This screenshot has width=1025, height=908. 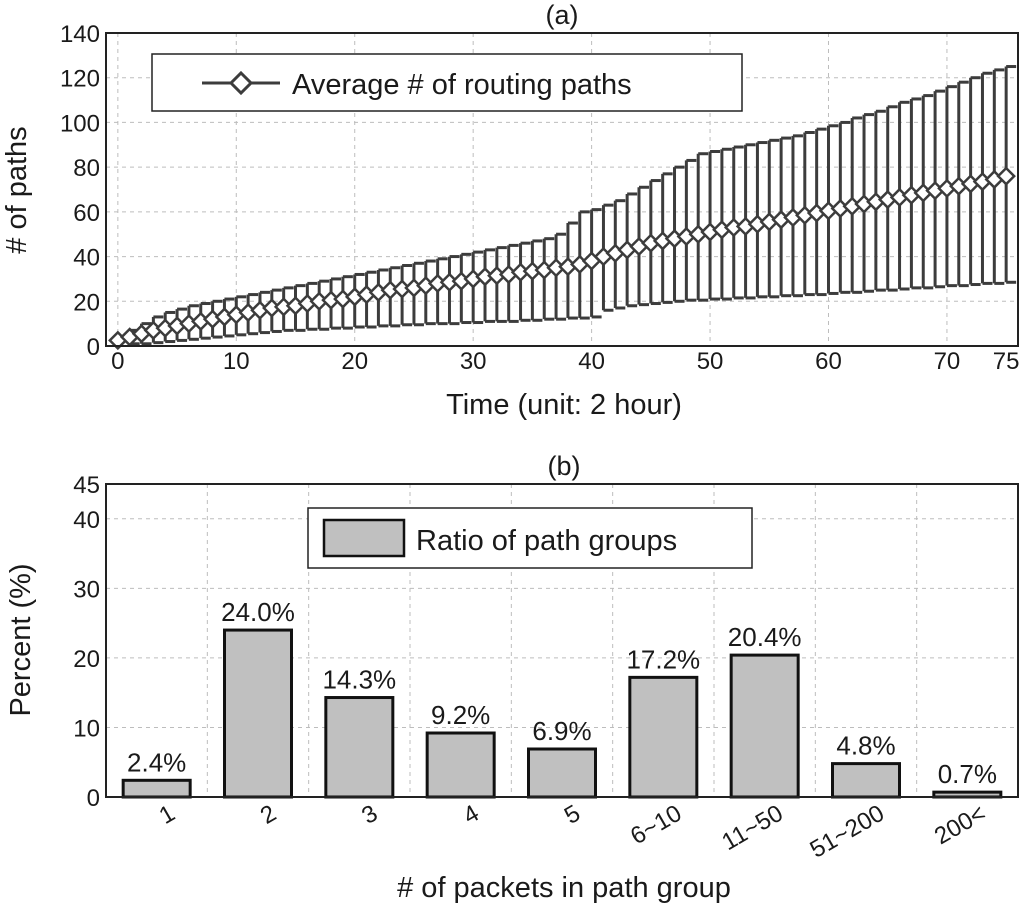 I want to click on panel-a-x-tick-label: 20, so click(x=354, y=361).